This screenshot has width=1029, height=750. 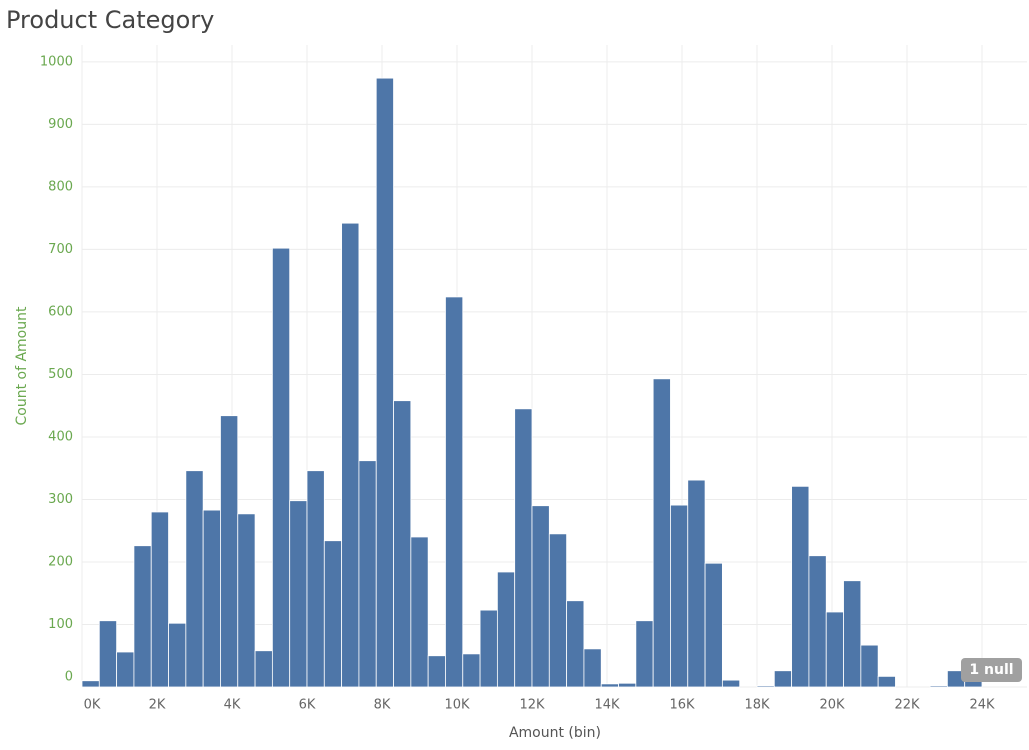 I want to click on y-tick-label: 200, so click(x=60, y=561).